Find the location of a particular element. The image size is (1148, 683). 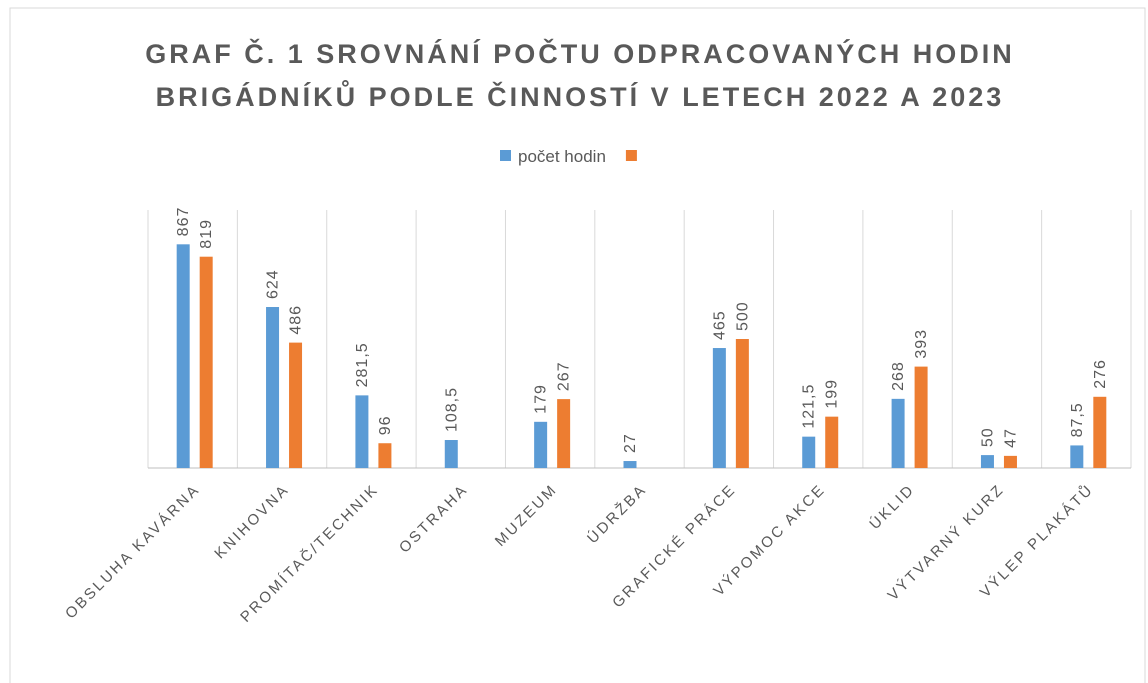

data-label: 50 is located at coordinates (987, 437).